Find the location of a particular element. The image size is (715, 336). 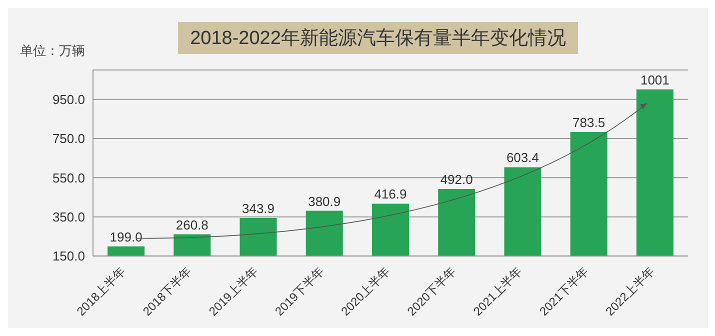

data-label: 380.9 is located at coordinates (324, 201).